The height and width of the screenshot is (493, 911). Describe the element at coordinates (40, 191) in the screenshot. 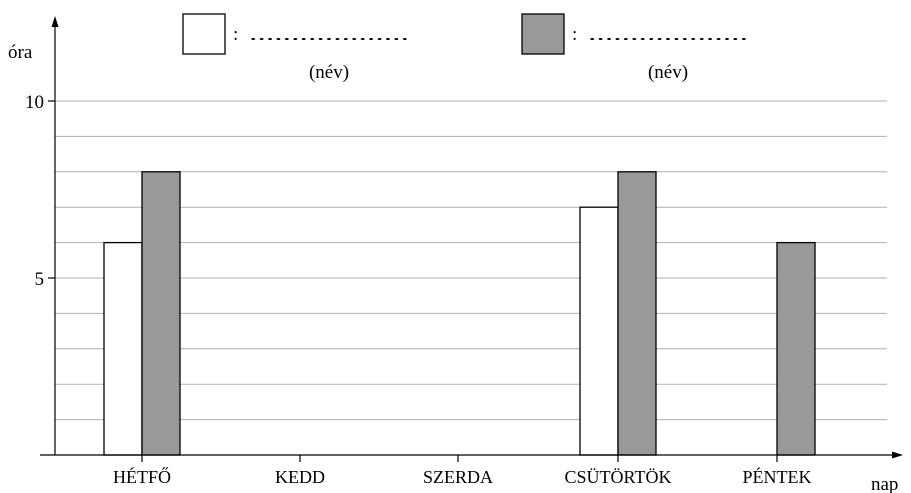

I see `y-tick-labels: 5 10` at that location.